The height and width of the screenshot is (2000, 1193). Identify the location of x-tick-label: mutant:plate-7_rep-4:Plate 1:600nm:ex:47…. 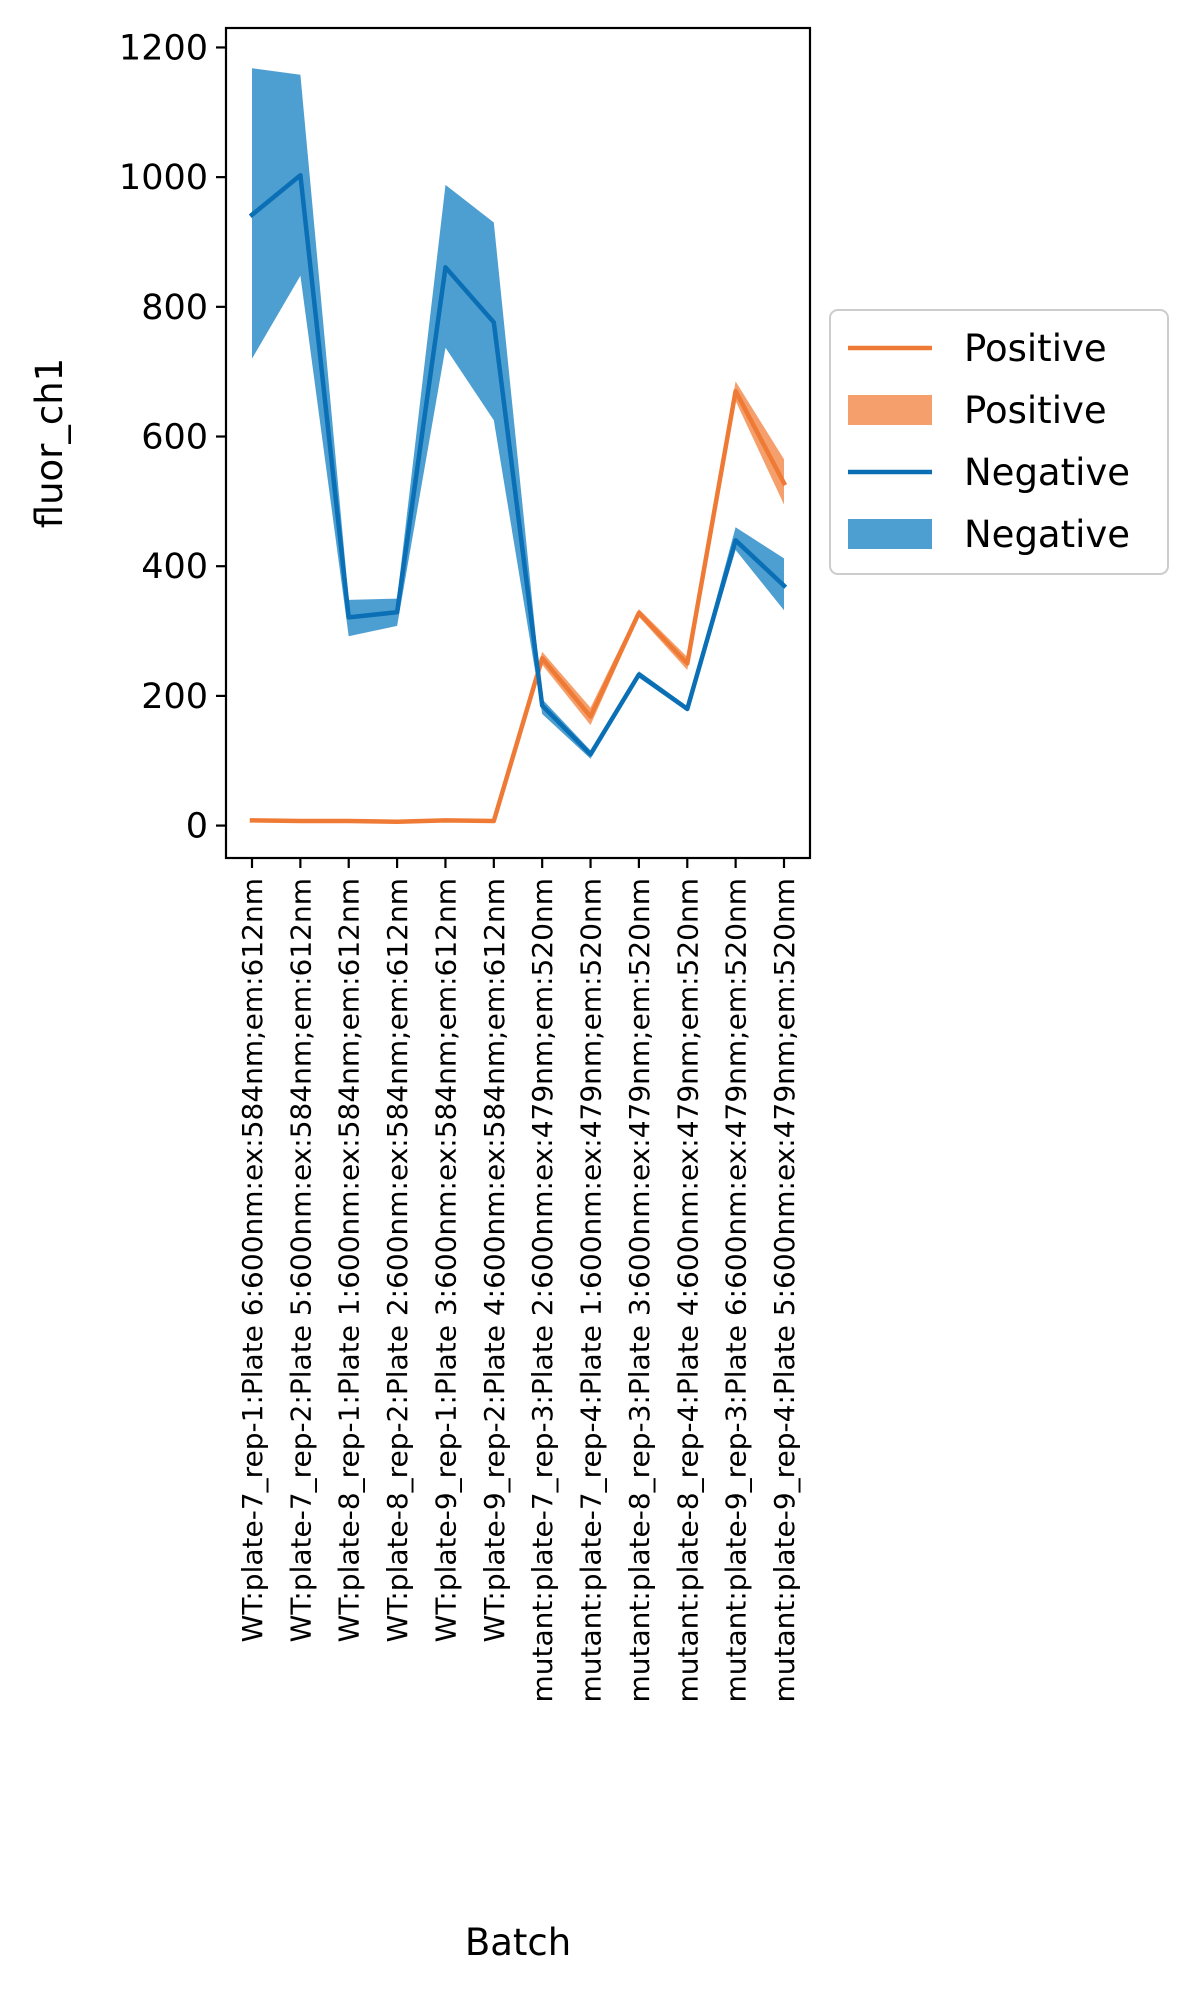
(591, 1290).